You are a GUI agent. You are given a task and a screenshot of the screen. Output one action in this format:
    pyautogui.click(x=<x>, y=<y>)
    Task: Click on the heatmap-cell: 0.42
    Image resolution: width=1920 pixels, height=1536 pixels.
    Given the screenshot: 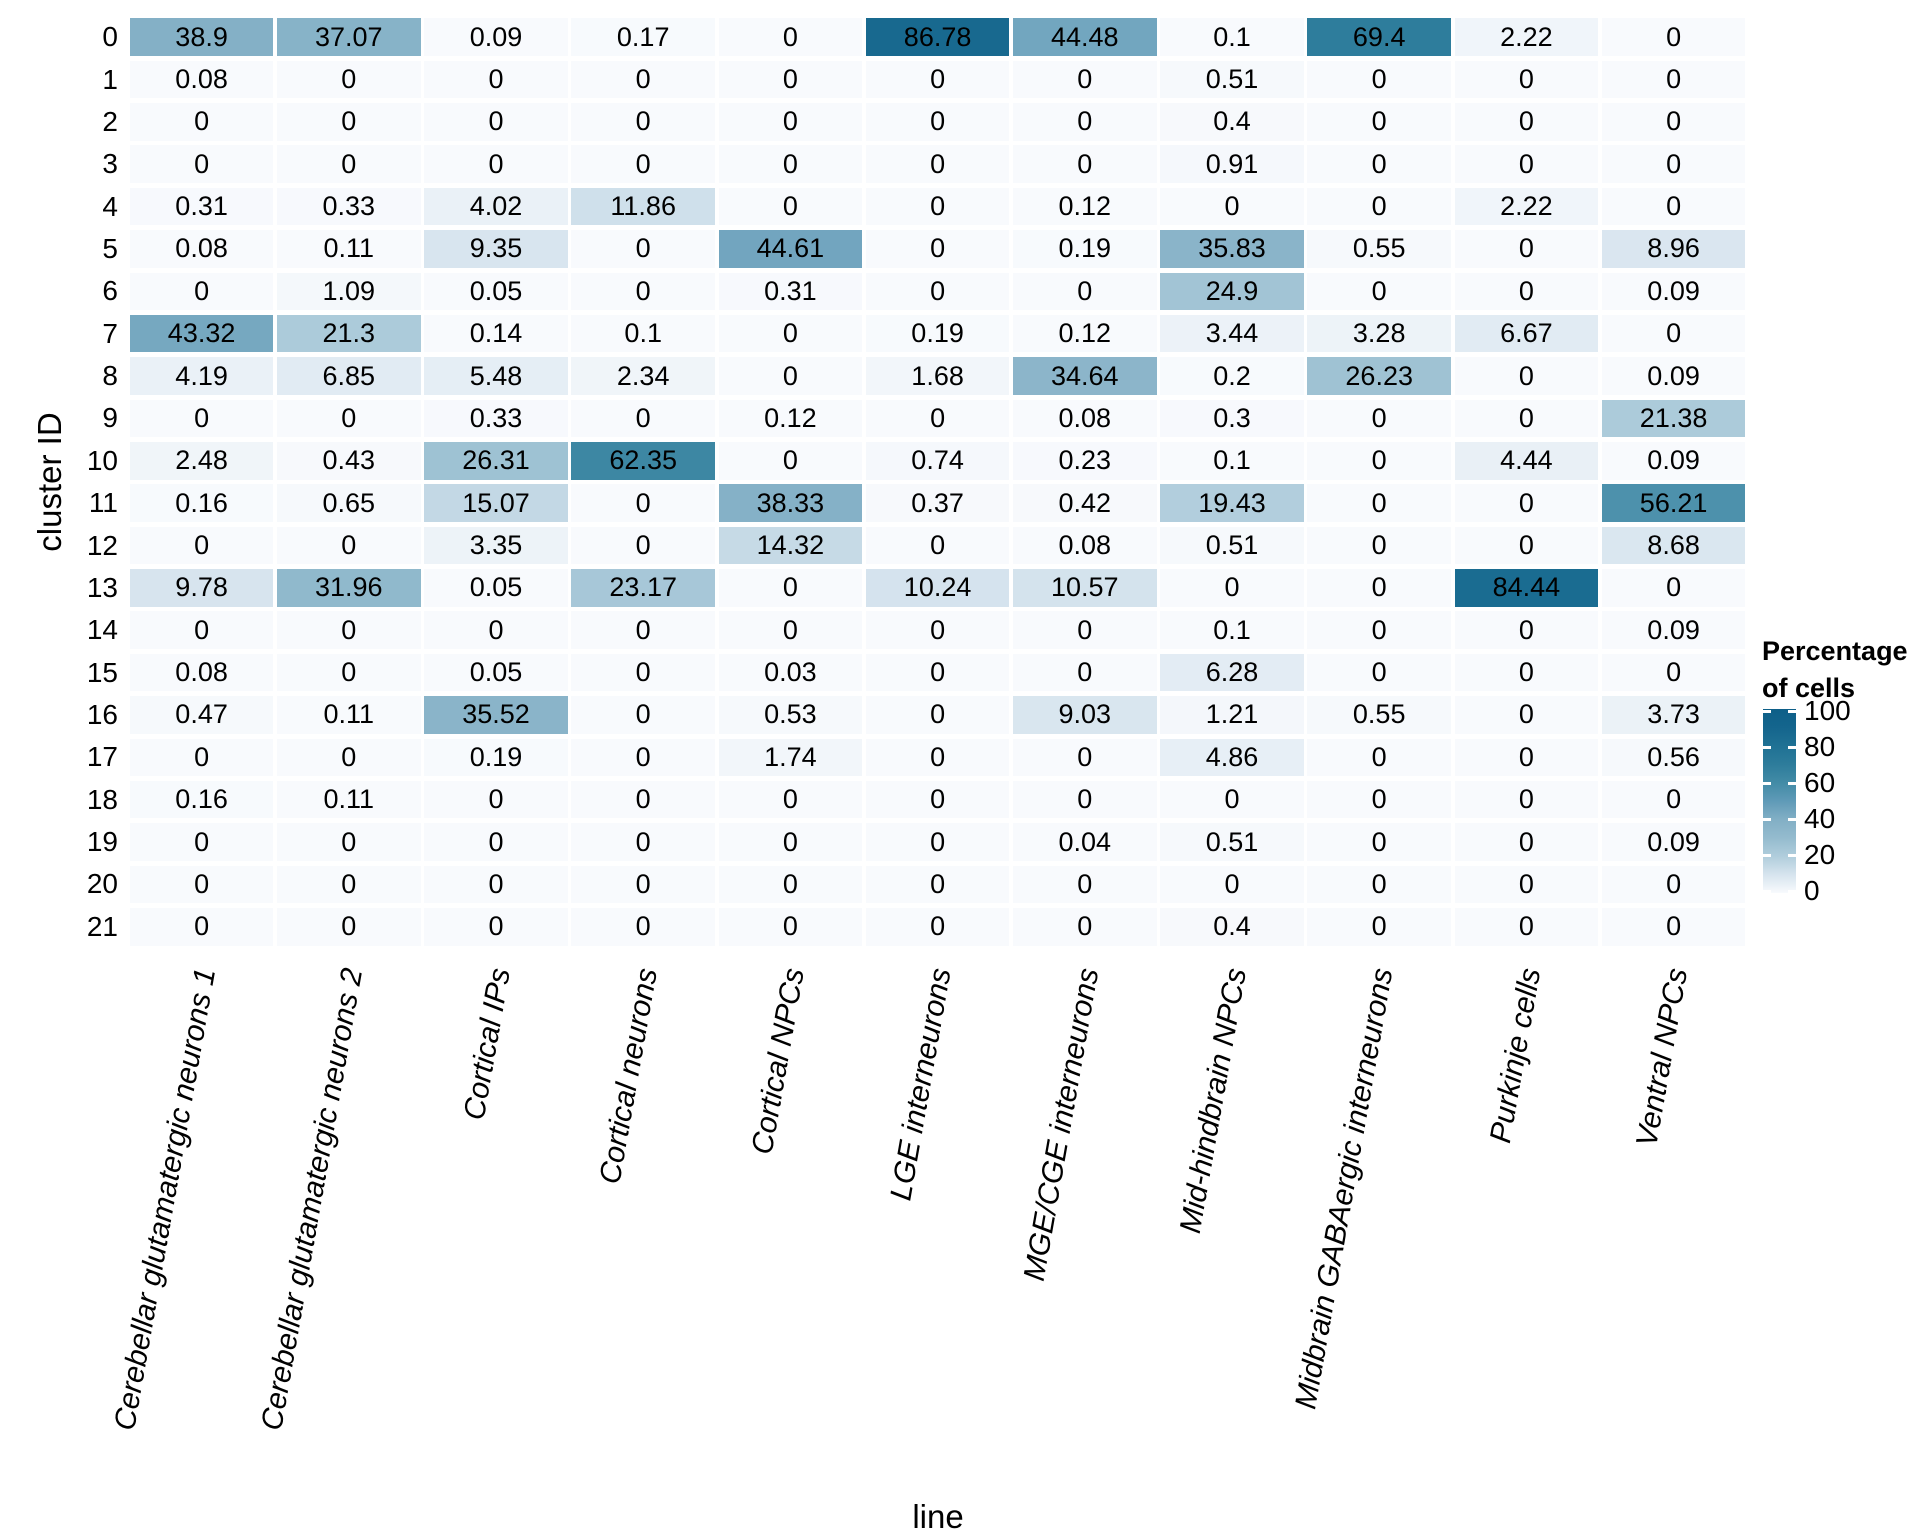 What is the action you would take?
    pyautogui.click(x=1084, y=503)
    